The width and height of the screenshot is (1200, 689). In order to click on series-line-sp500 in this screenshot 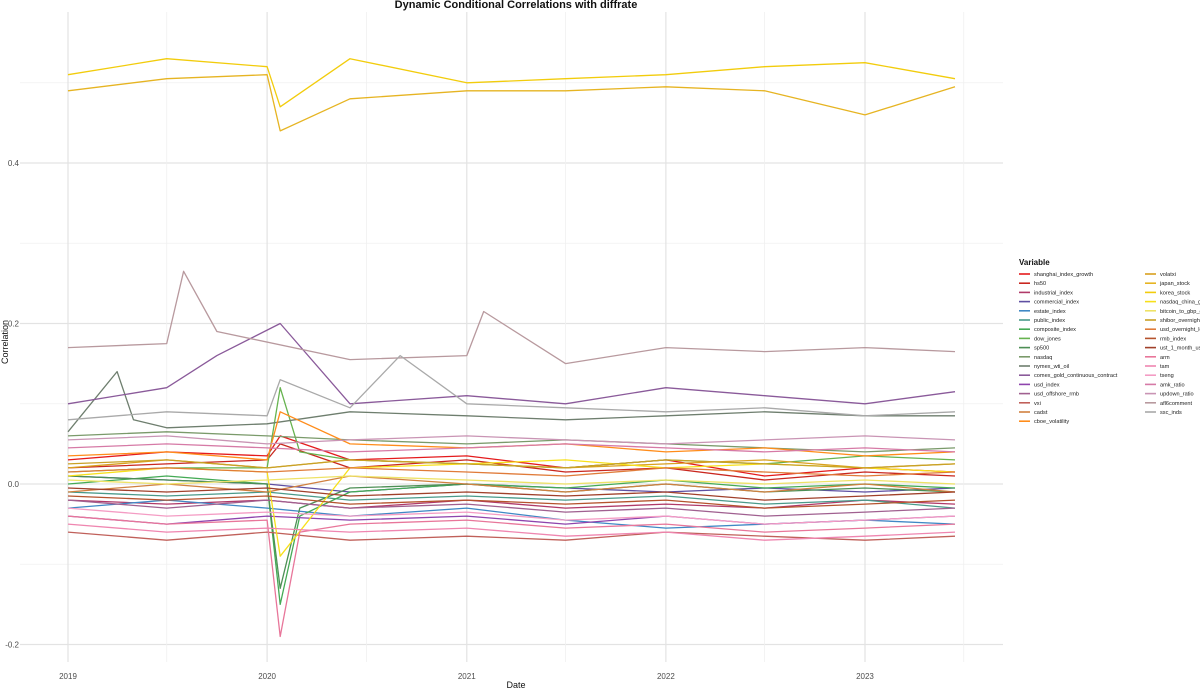, I will do `click(511, 532)`.